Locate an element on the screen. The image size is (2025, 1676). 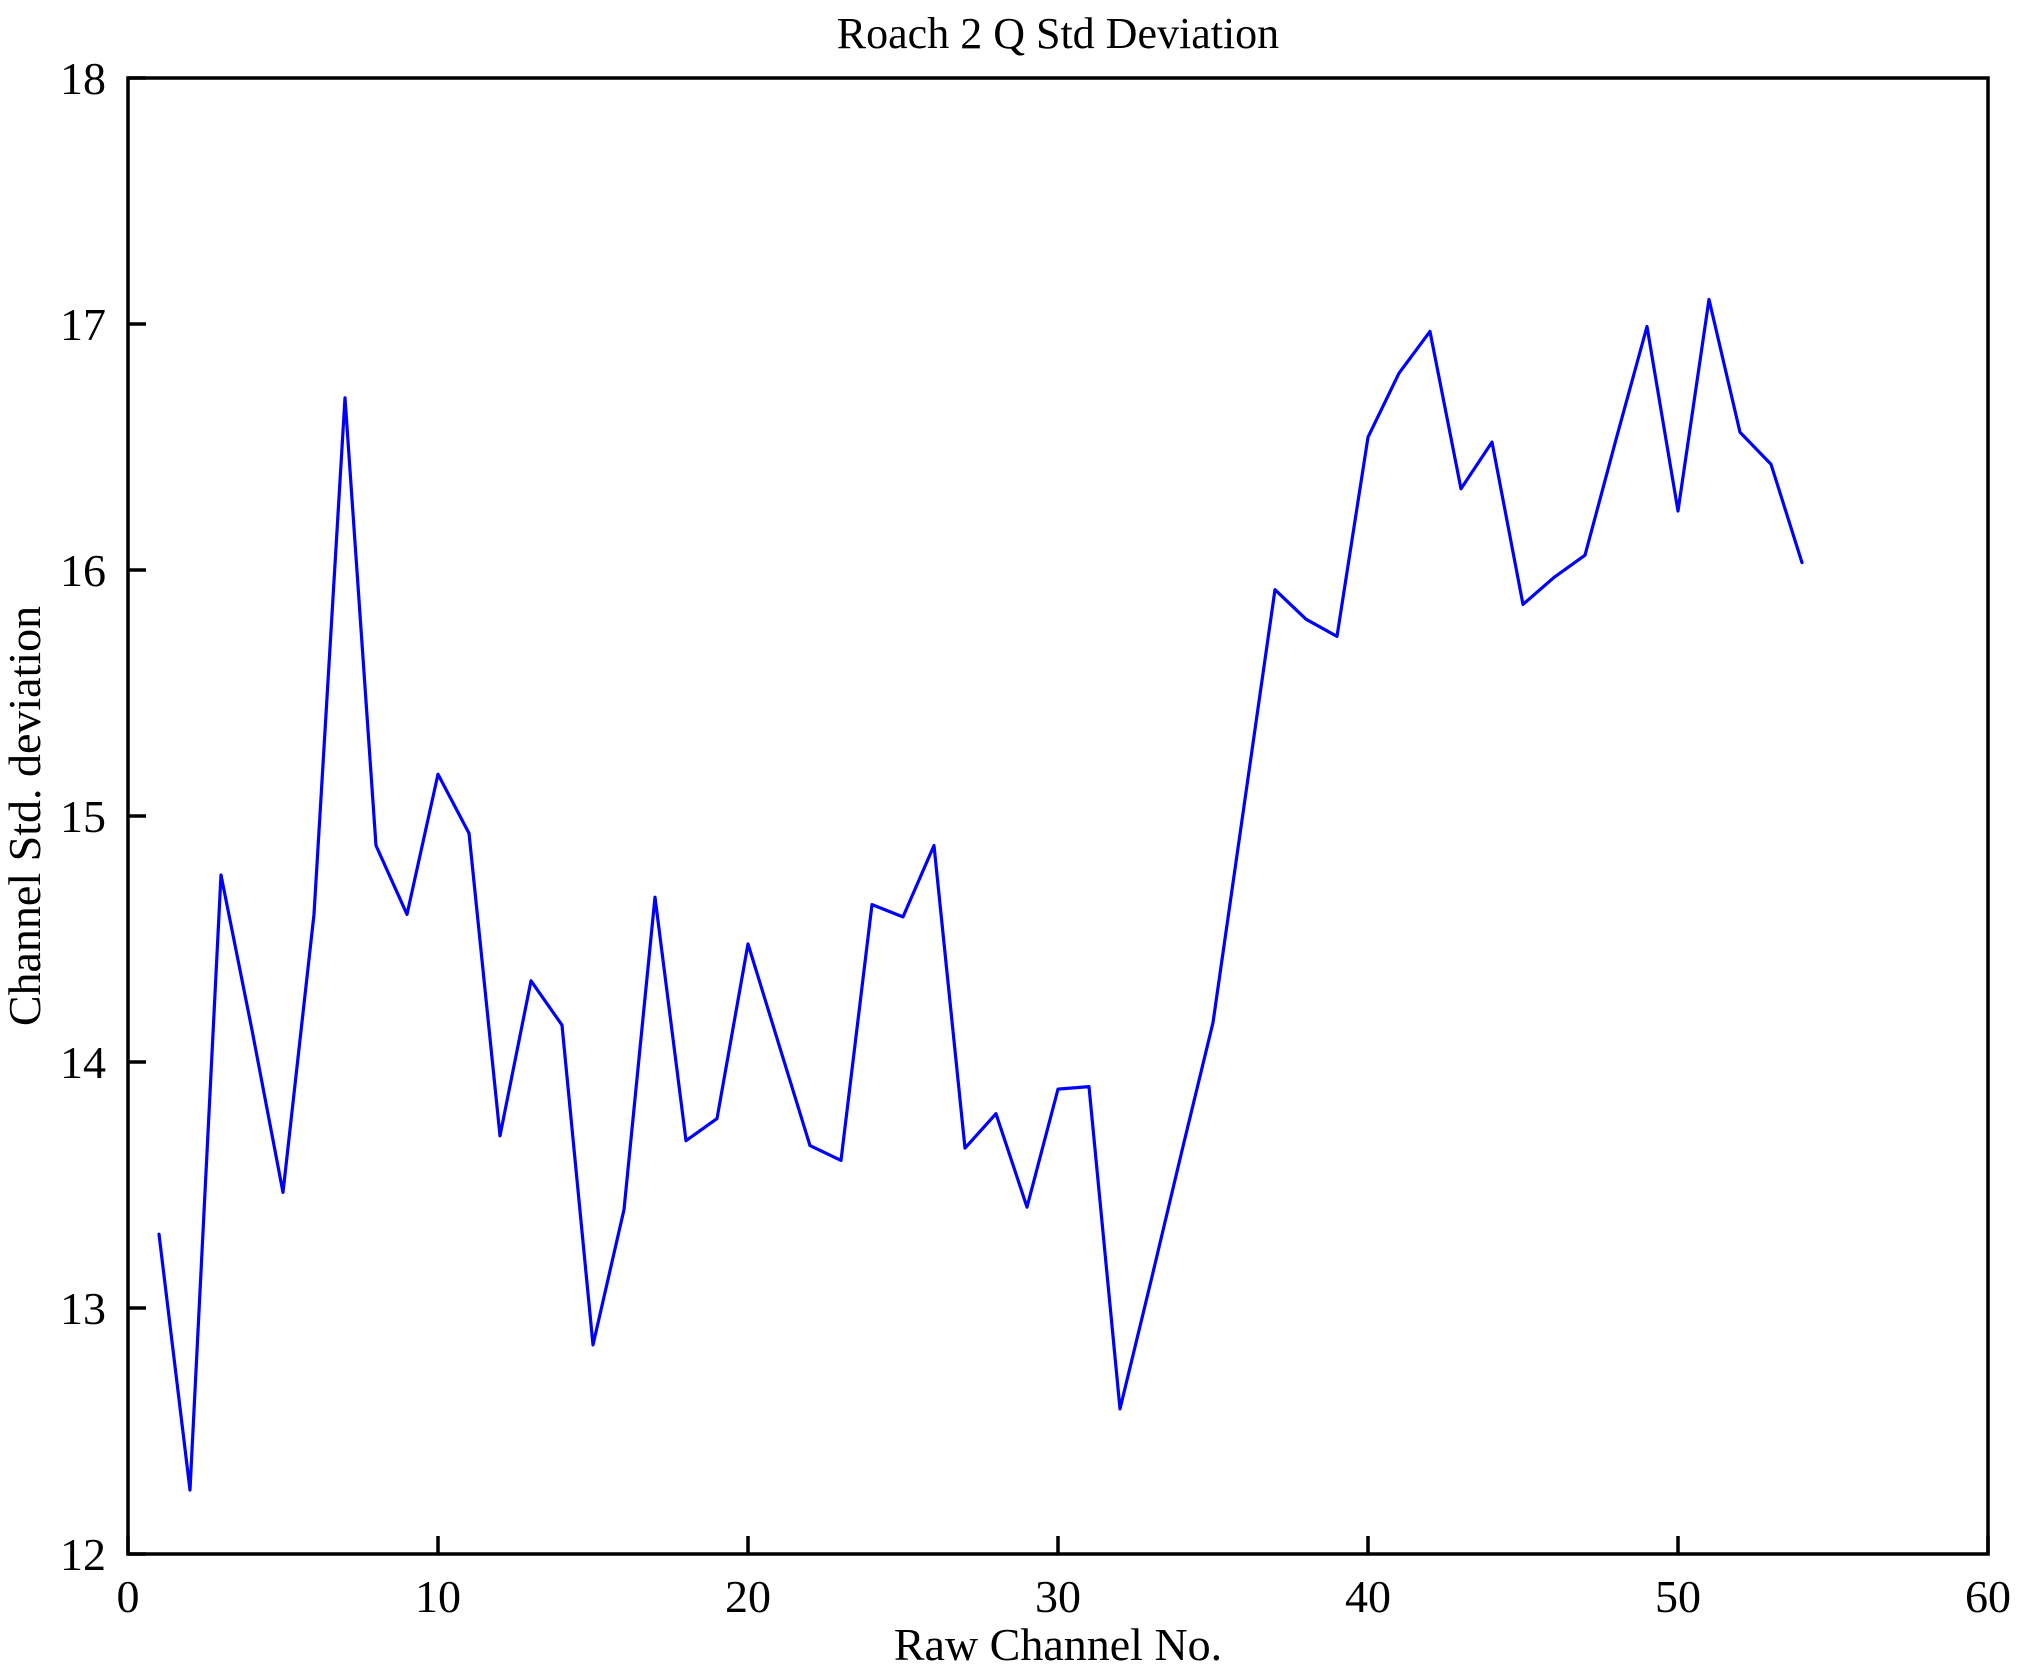
y-tick-label-18: 18 is located at coordinates (83, 78).